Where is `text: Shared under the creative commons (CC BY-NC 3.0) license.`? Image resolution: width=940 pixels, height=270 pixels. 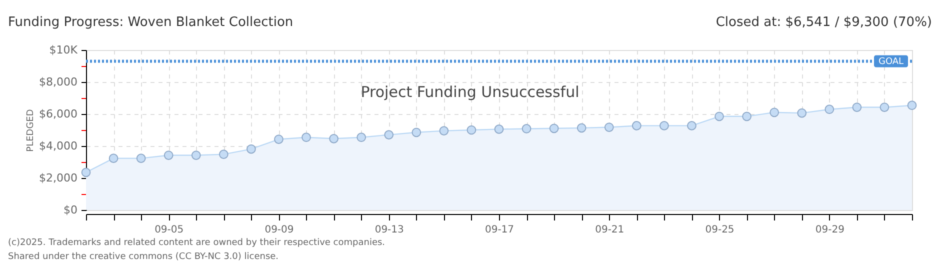 text: Shared under the creative commons (CC BY-NC 3.0) license. is located at coordinates (143, 257).